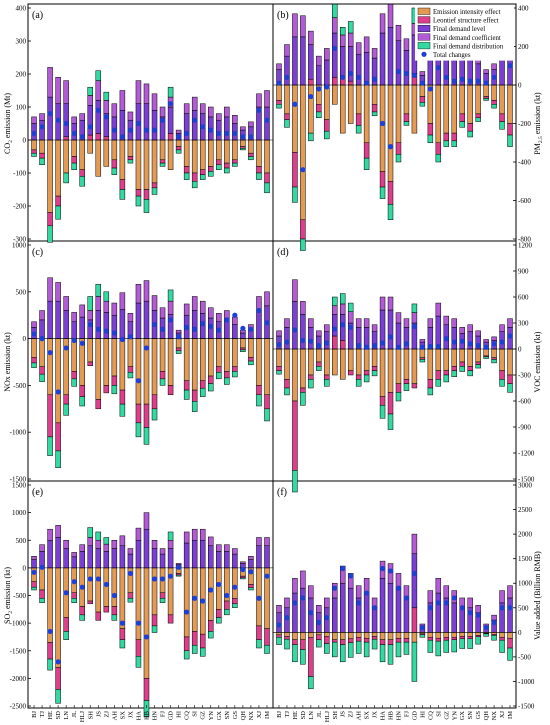 This screenshot has height=725, width=550. I want to click on bar-emission_intensity-sx, so click(366, 113).